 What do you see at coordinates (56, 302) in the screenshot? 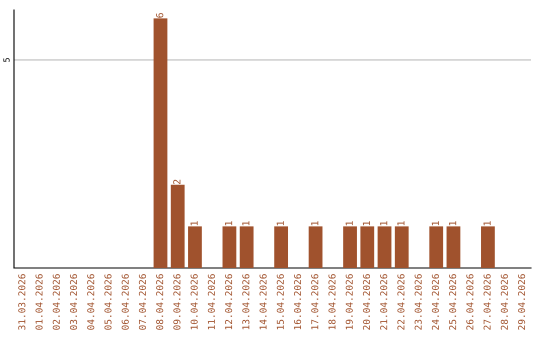
I see `x-tick-label: 02.04.2026` at bounding box center [56, 302].